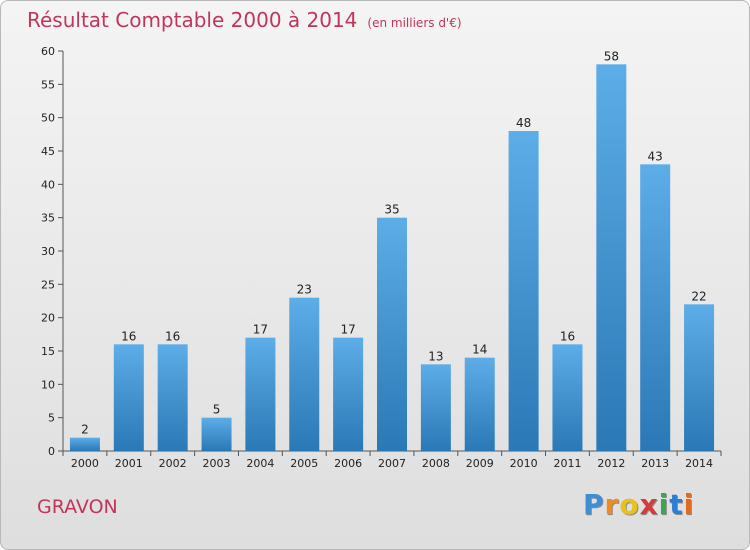 The height and width of the screenshot is (550, 750). What do you see at coordinates (48, 351) in the screenshot?
I see `y-tick-label: 15` at bounding box center [48, 351].